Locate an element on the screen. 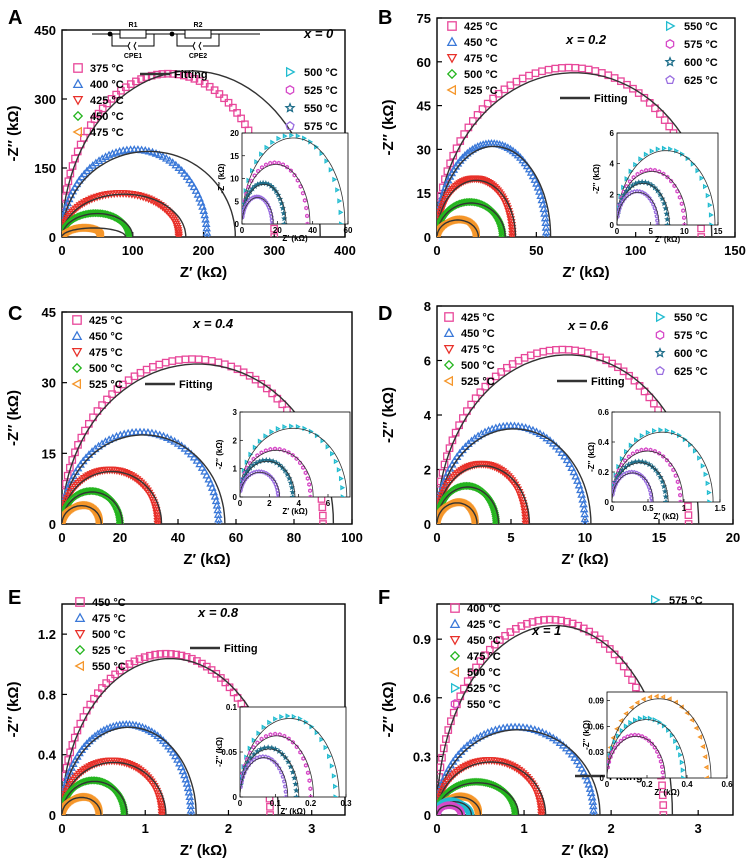 Image resolution: width=747 pixels, height=860 pixels. axis-xtick-label: 1 is located at coordinates (145, 828).